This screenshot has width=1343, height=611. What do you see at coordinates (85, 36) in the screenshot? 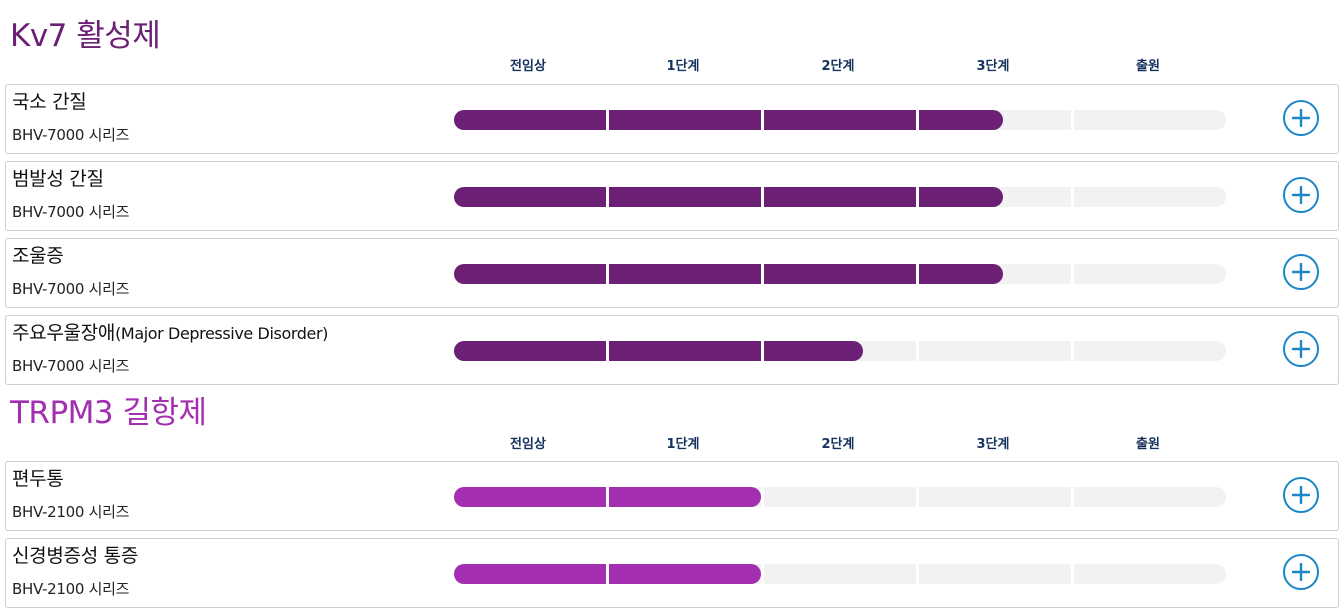
I see `section-title: Kv7 활성제` at bounding box center [85, 36].